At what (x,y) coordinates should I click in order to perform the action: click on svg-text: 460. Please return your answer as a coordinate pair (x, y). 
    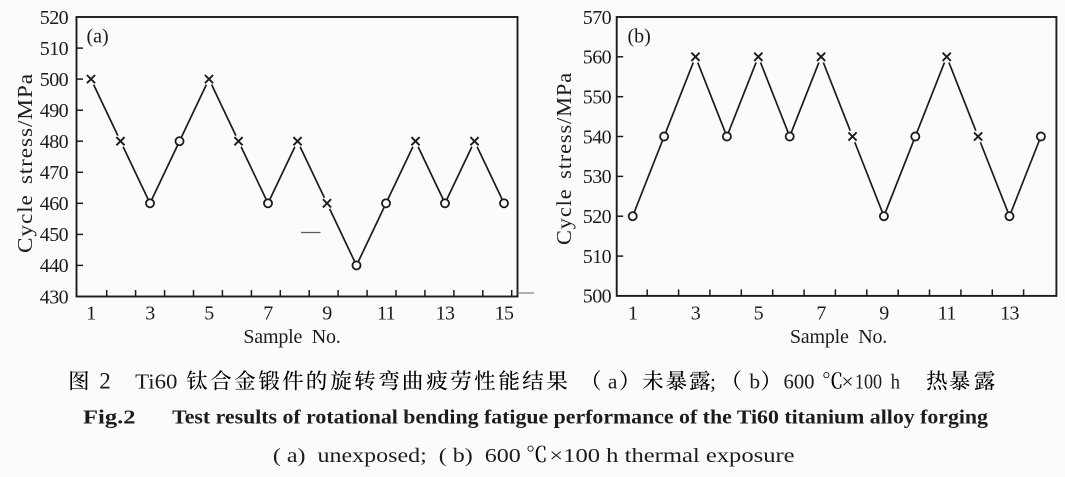
    Looking at the image, I should click on (54, 204).